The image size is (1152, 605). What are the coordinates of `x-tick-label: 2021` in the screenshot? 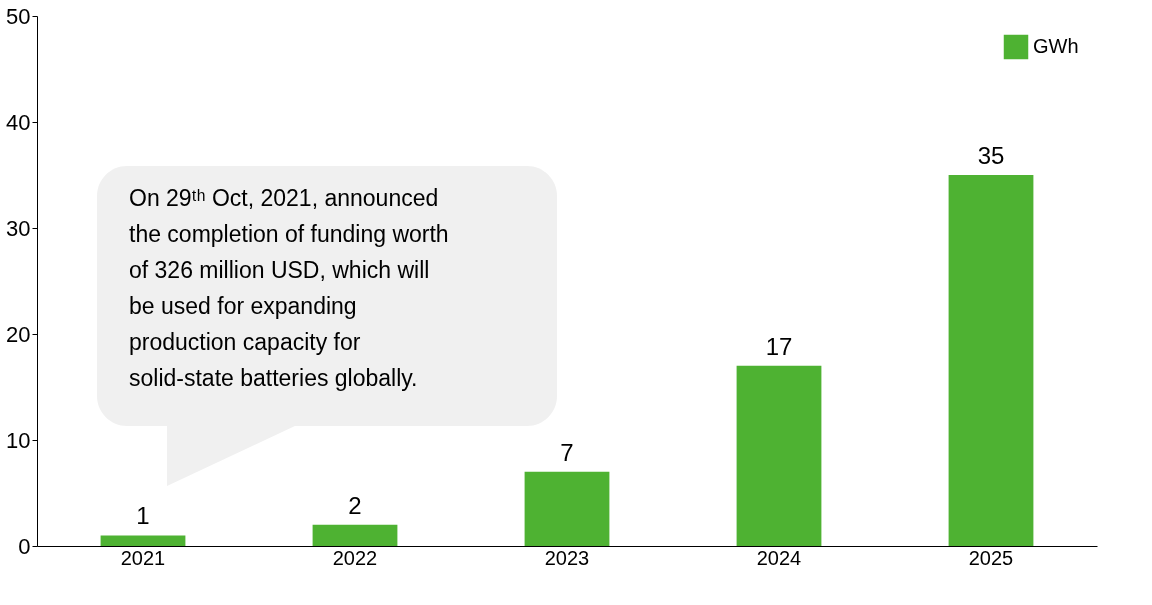 It's located at (143, 557).